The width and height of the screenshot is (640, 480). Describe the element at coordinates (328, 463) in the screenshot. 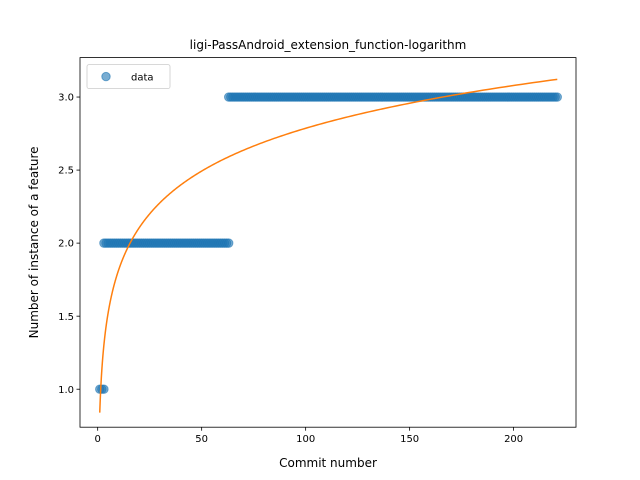

I see `x-axis-label: Commit number` at that location.